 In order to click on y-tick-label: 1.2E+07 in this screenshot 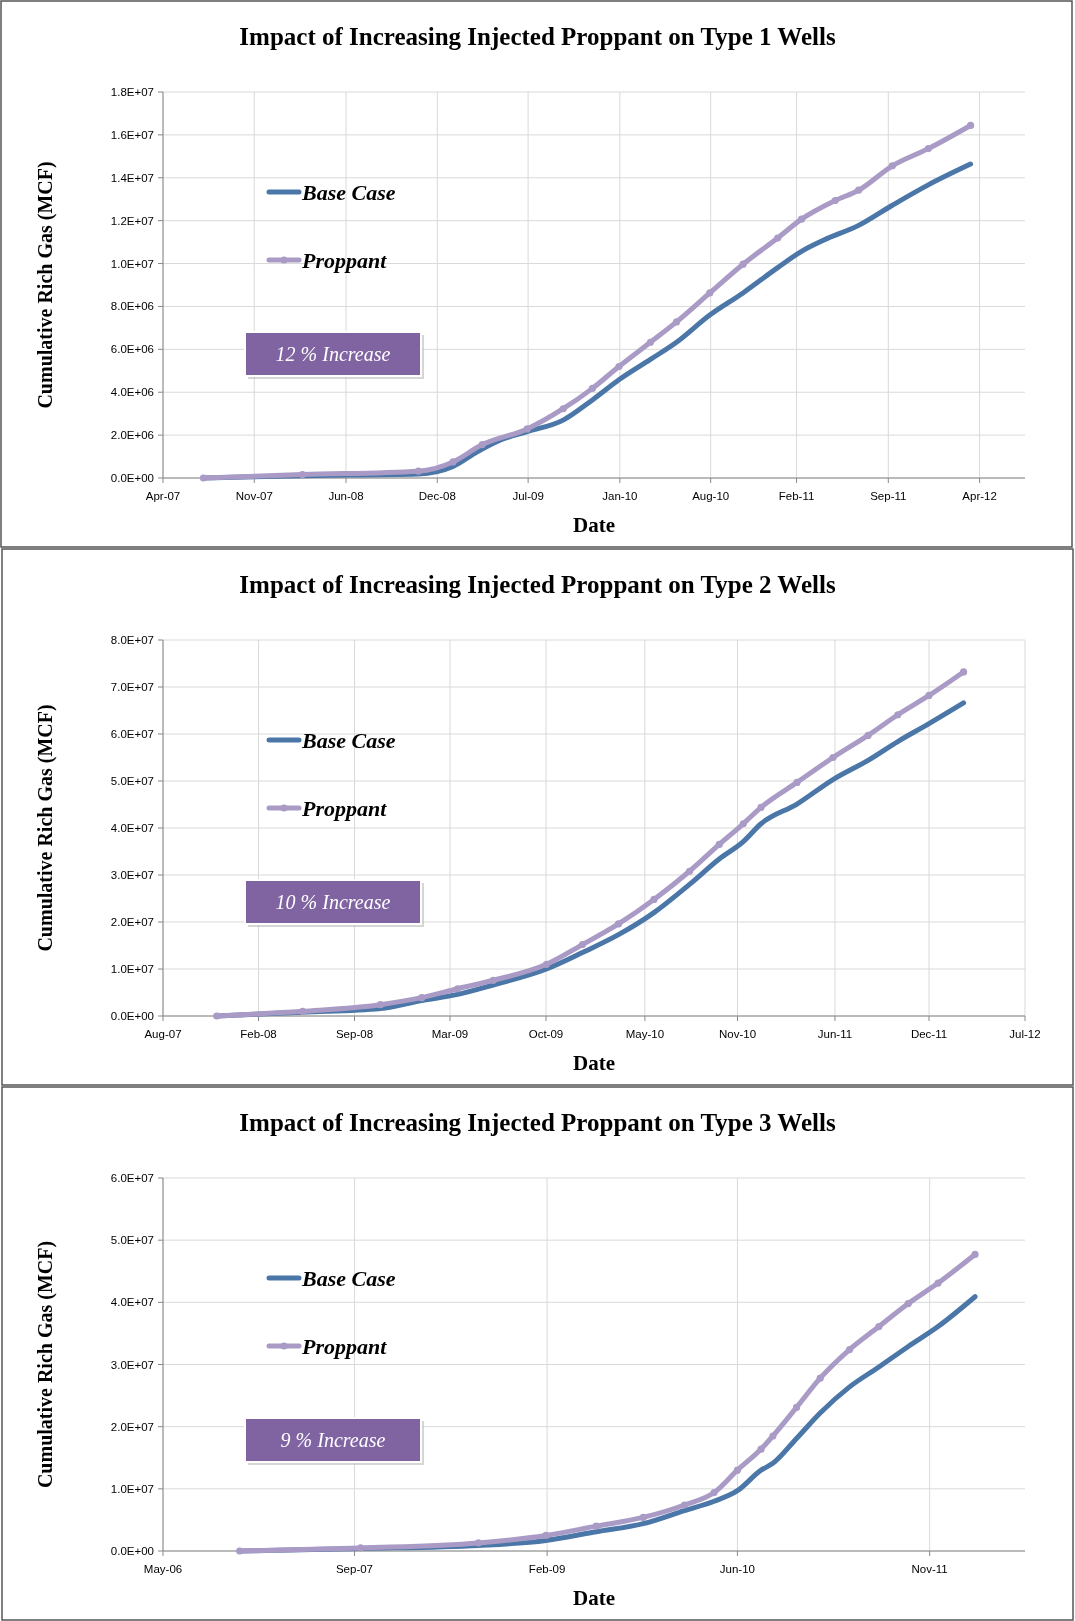, I will do `click(132, 220)`.